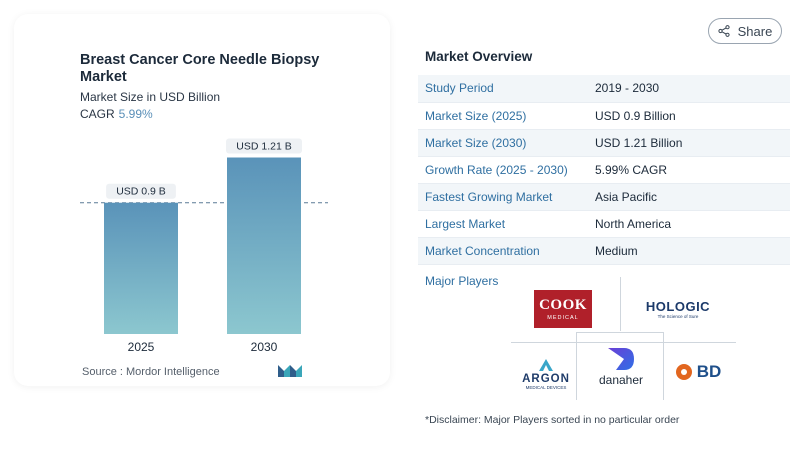  Describe the element at coordinates (755, 31) in the screenshot. I see `share-label: Share` at that location.